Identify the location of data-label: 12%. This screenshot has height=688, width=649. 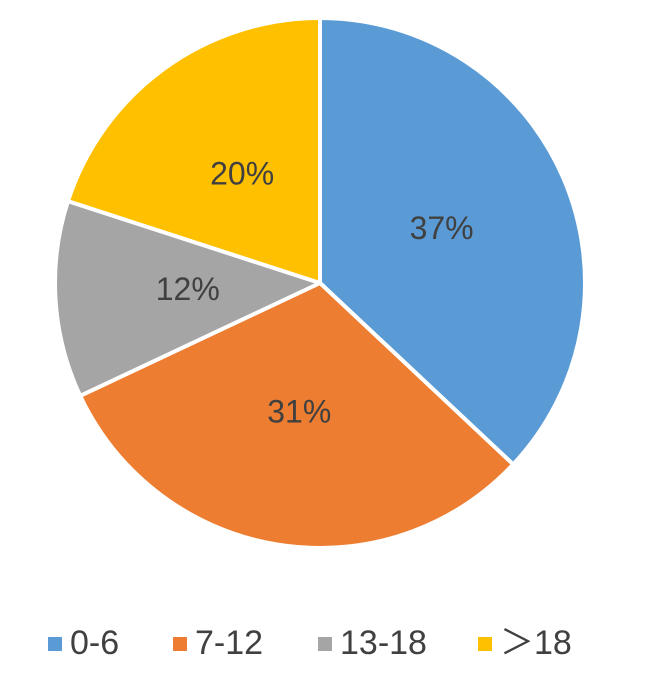
(188, 289).